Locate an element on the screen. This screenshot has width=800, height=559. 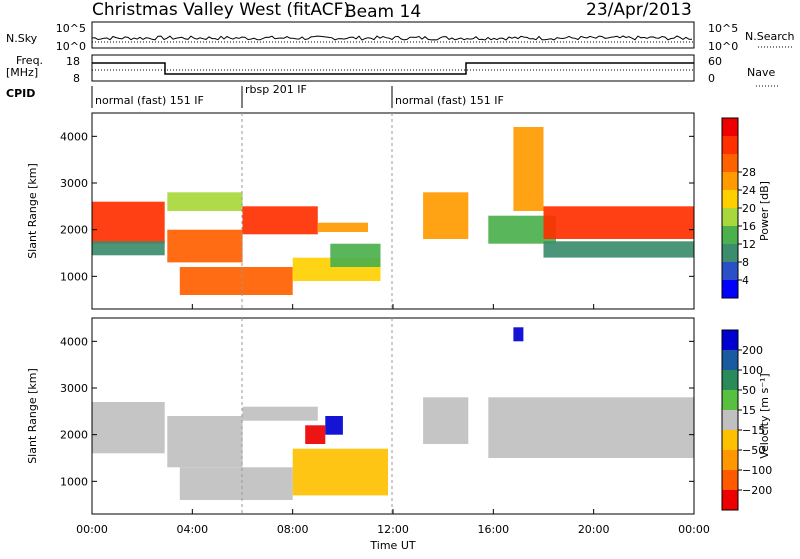
power-scale-tick-label-2: 12 is located at coordinates (749, 244).